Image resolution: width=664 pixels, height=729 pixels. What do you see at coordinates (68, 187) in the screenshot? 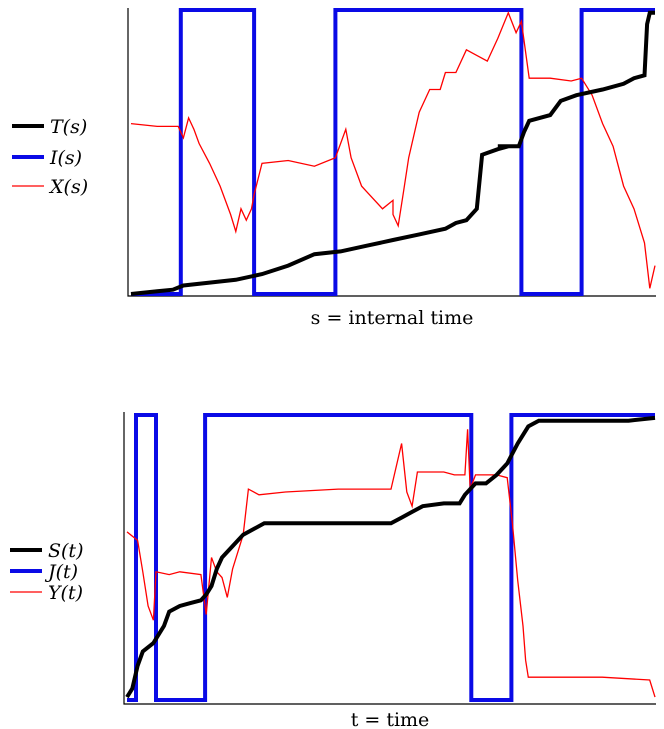
I see `legend-label-X: X(s)` at bounding box center [68, 187].